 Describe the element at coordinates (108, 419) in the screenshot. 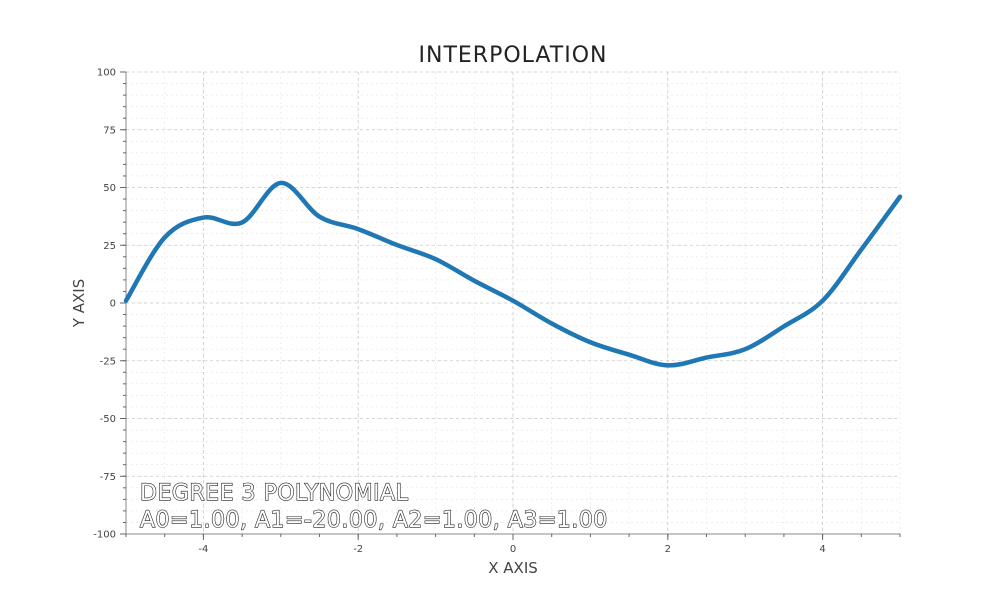

I see `y-tick-label: -50` at that location.